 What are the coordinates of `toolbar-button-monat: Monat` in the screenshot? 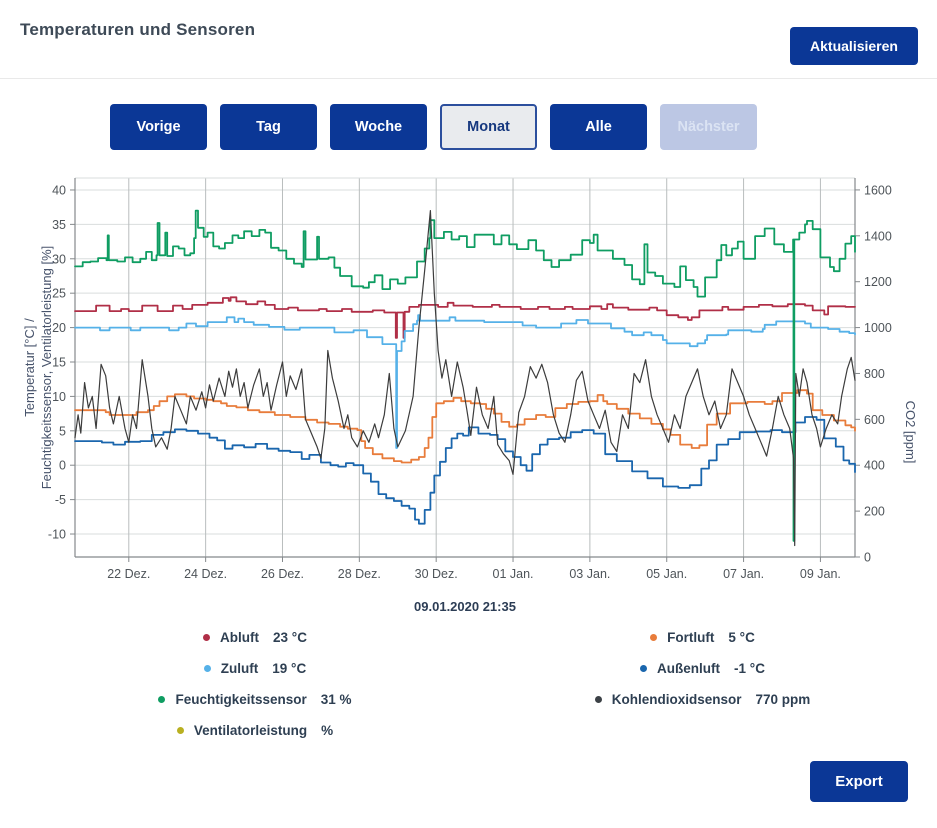 It's located at (488, 127).